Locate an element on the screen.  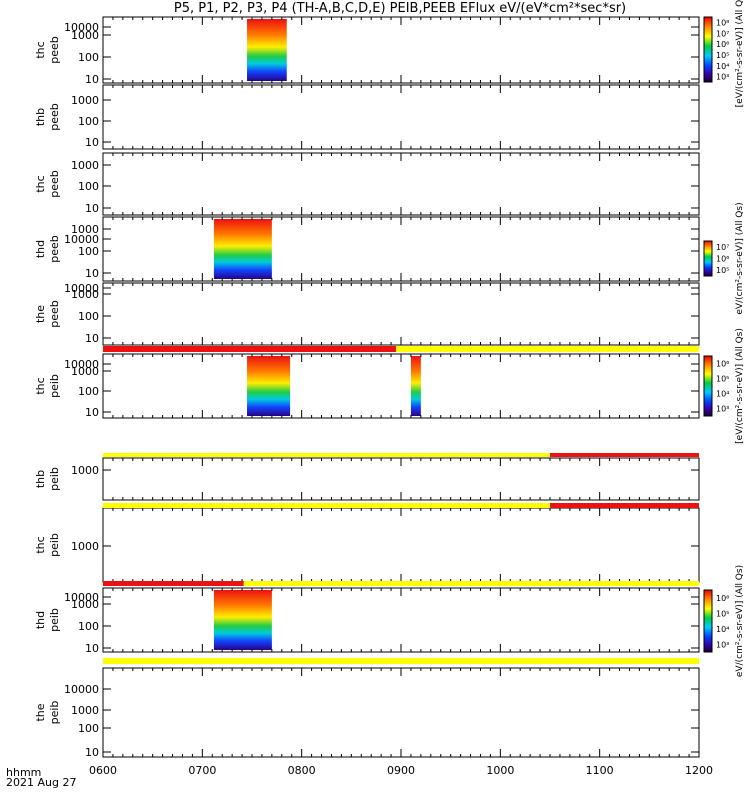
colorbar-1-label: [eV/(cm²-s-sr-eV)] (All Qs) is located at coordinates (740, 53).